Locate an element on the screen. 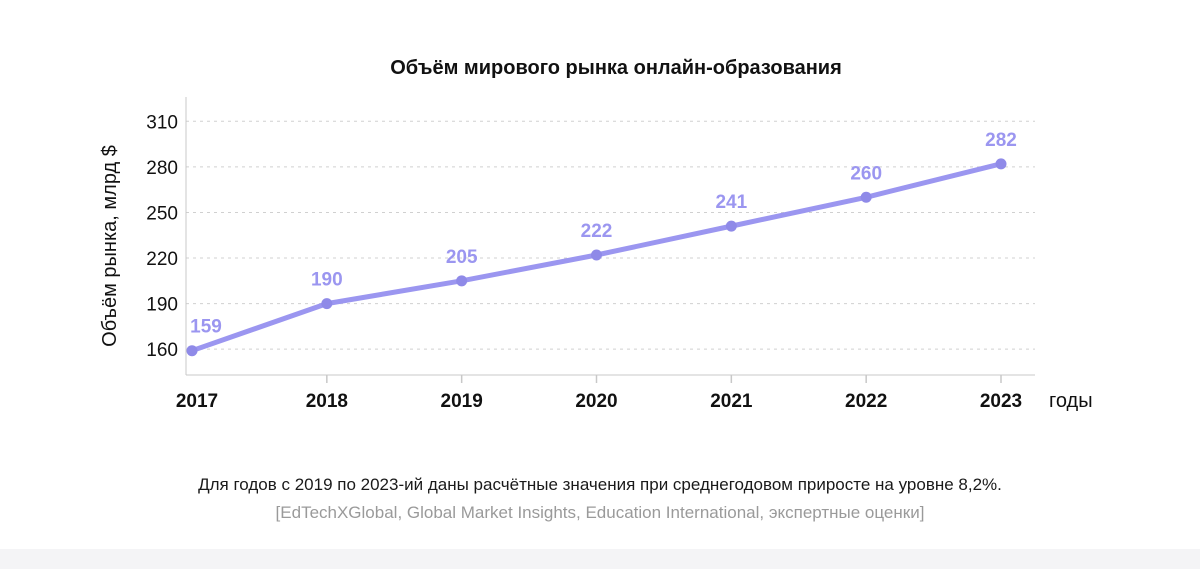 The height and width of the screenshot is (569, 1200). data-label: 159 is located at coordinates (206, 327).